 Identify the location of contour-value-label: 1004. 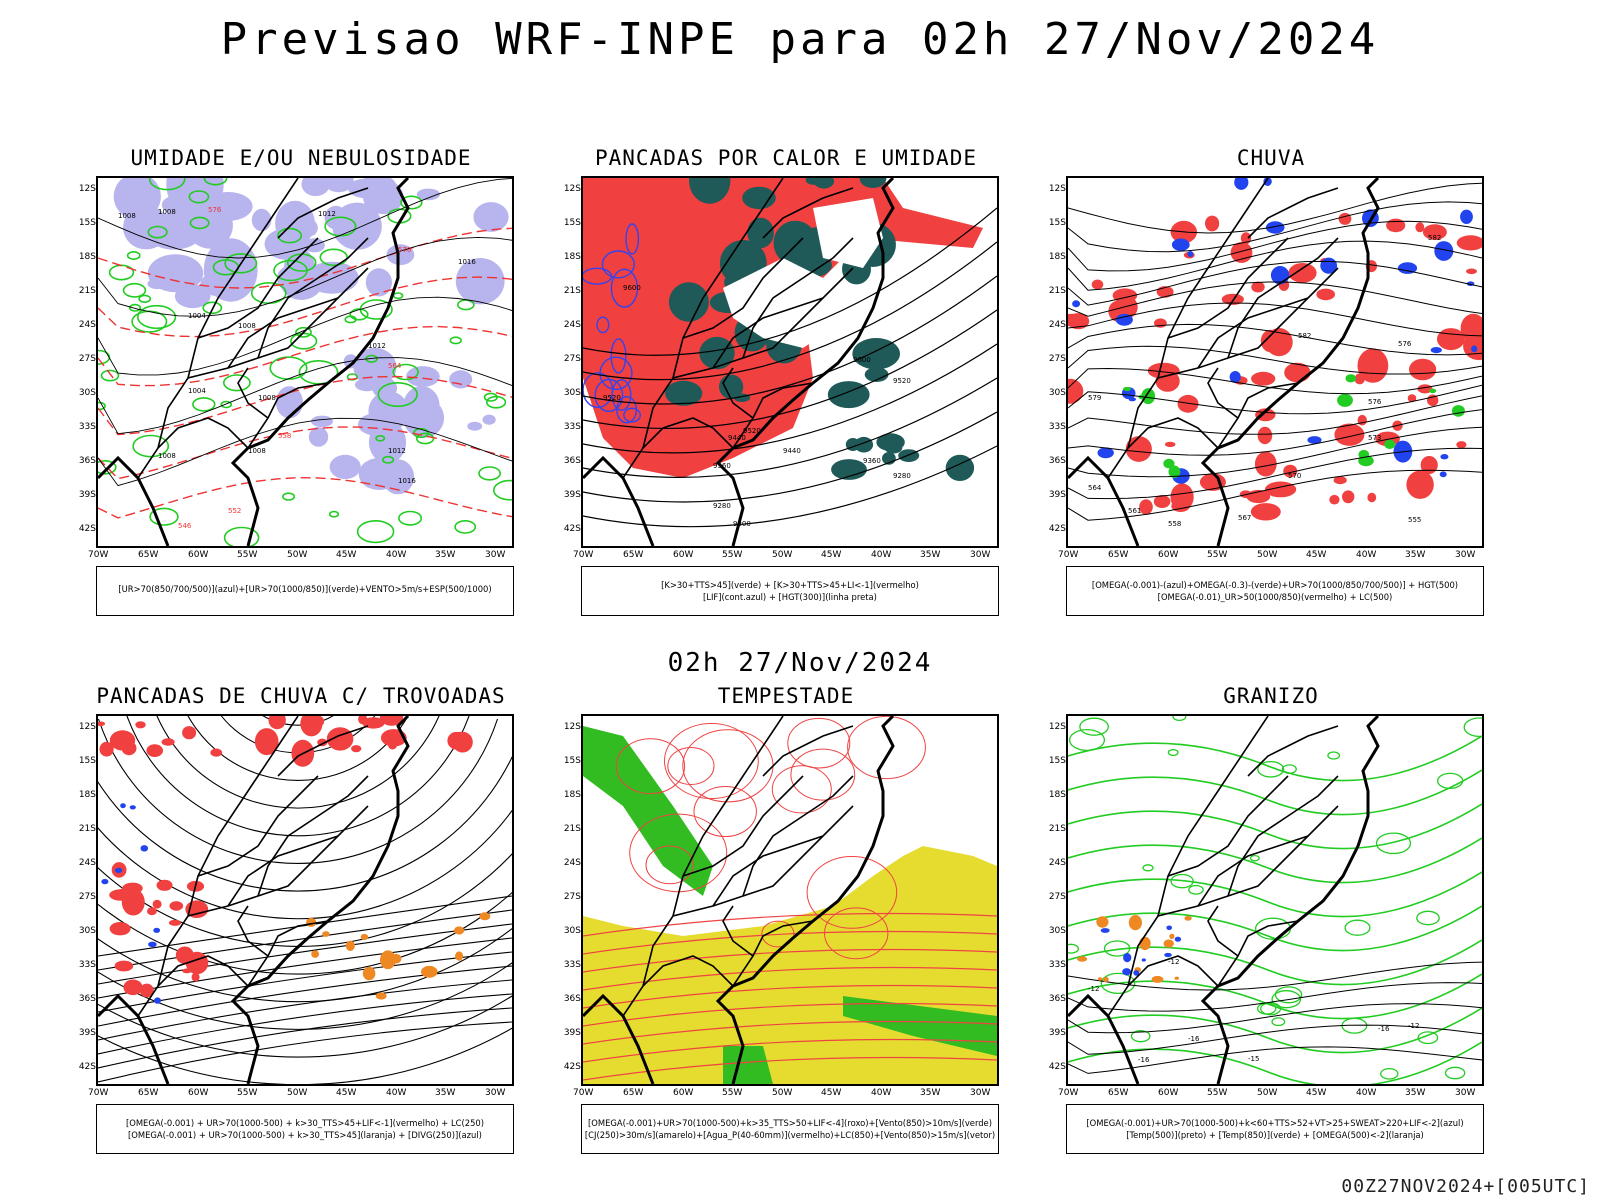
(197, 391).